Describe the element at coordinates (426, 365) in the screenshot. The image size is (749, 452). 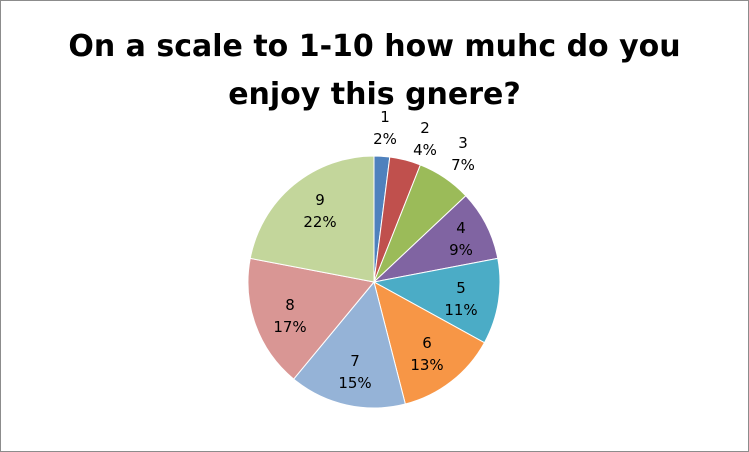
I see `data-label-percent-6: 13%` at that location.